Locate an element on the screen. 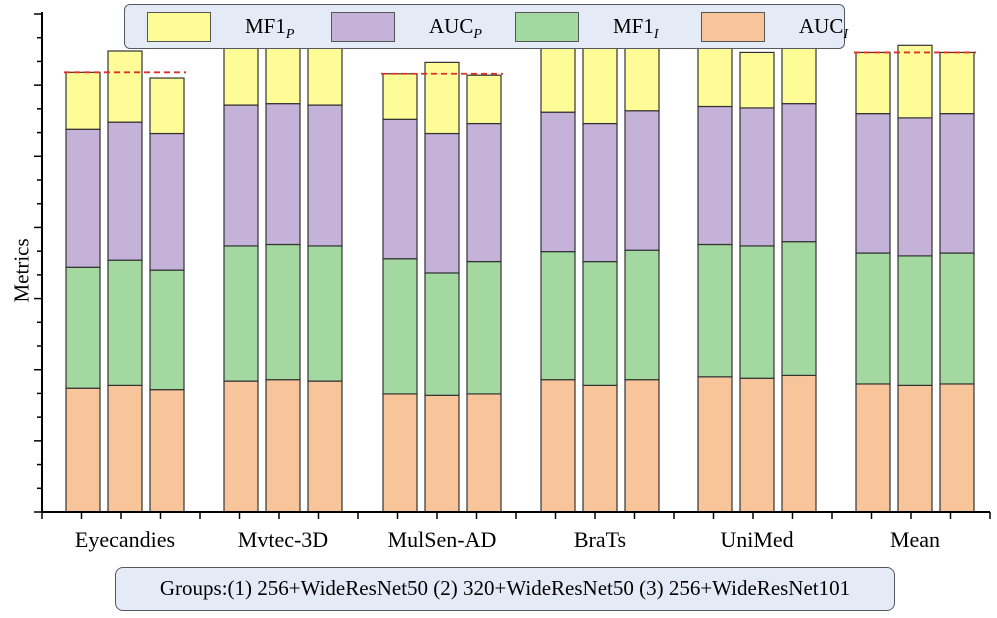 This screenshot has width=997, height=618. legend-swatch-mf1-p is located at coordinates (179, 27).